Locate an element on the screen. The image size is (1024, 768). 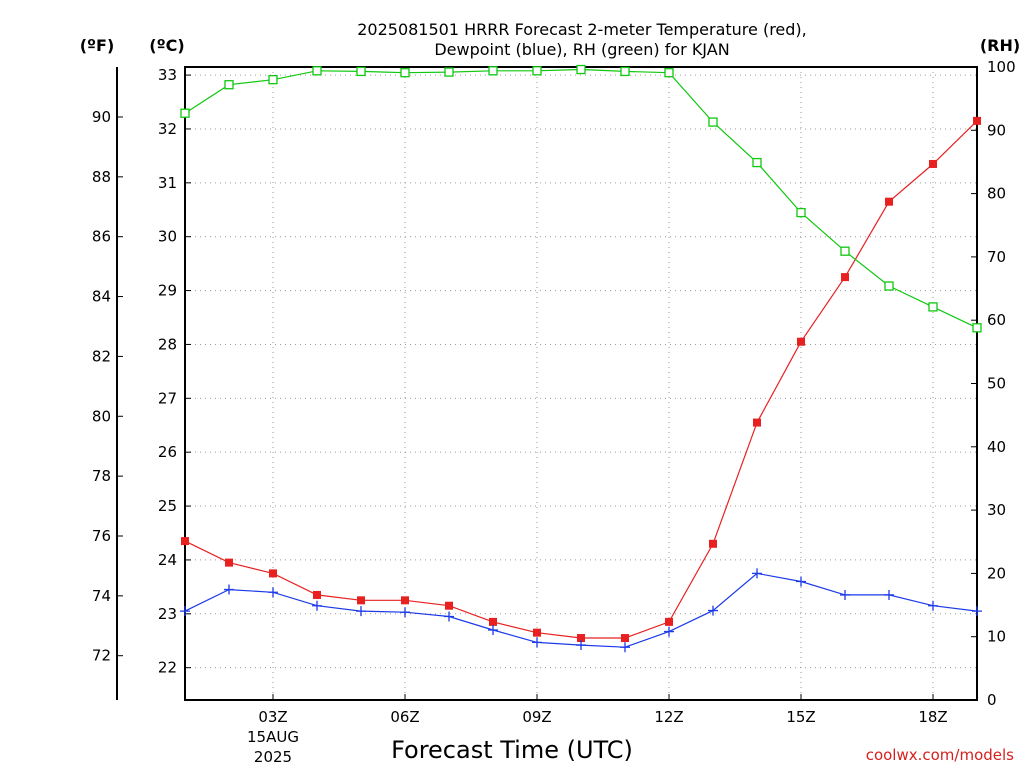
rh-tick-label: 10 is located at coordinates (996, 637).